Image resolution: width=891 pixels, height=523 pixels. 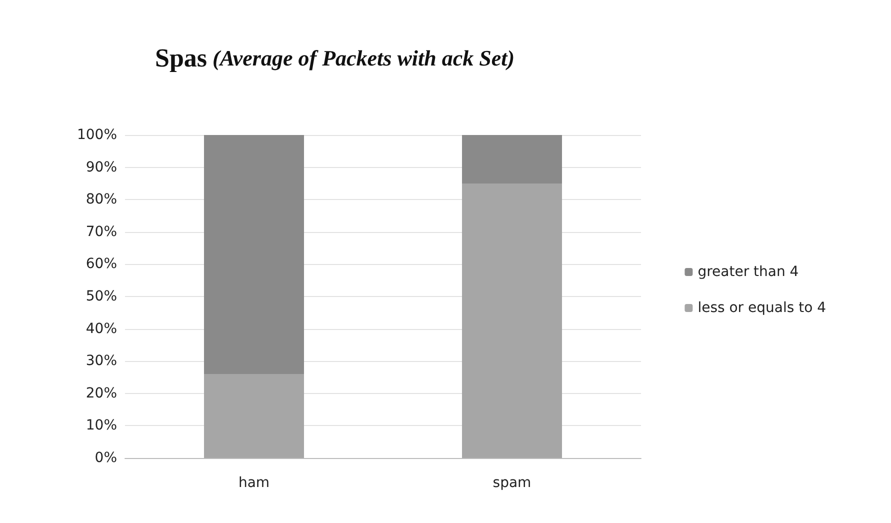 What do you see at coordinates (101, 426) in the screenshot?
I see `y-tick-label: 10%` at bounding box center [101, 426].